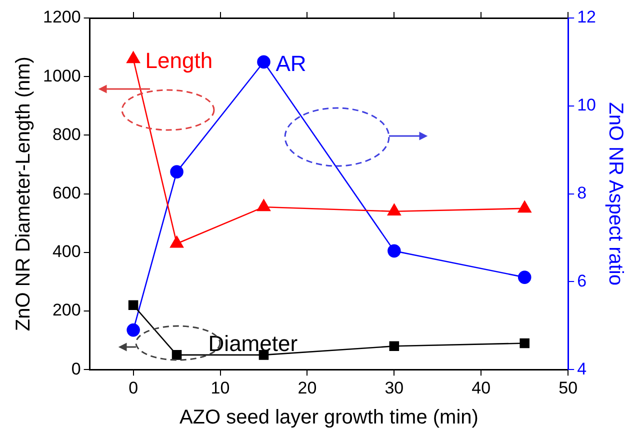 The height and width of the screenshot is (440, 639). What do you see at coordinates (66, 310) in the screenshot?
I see `y-tick-label: 200` at bounding box center [66, 310].